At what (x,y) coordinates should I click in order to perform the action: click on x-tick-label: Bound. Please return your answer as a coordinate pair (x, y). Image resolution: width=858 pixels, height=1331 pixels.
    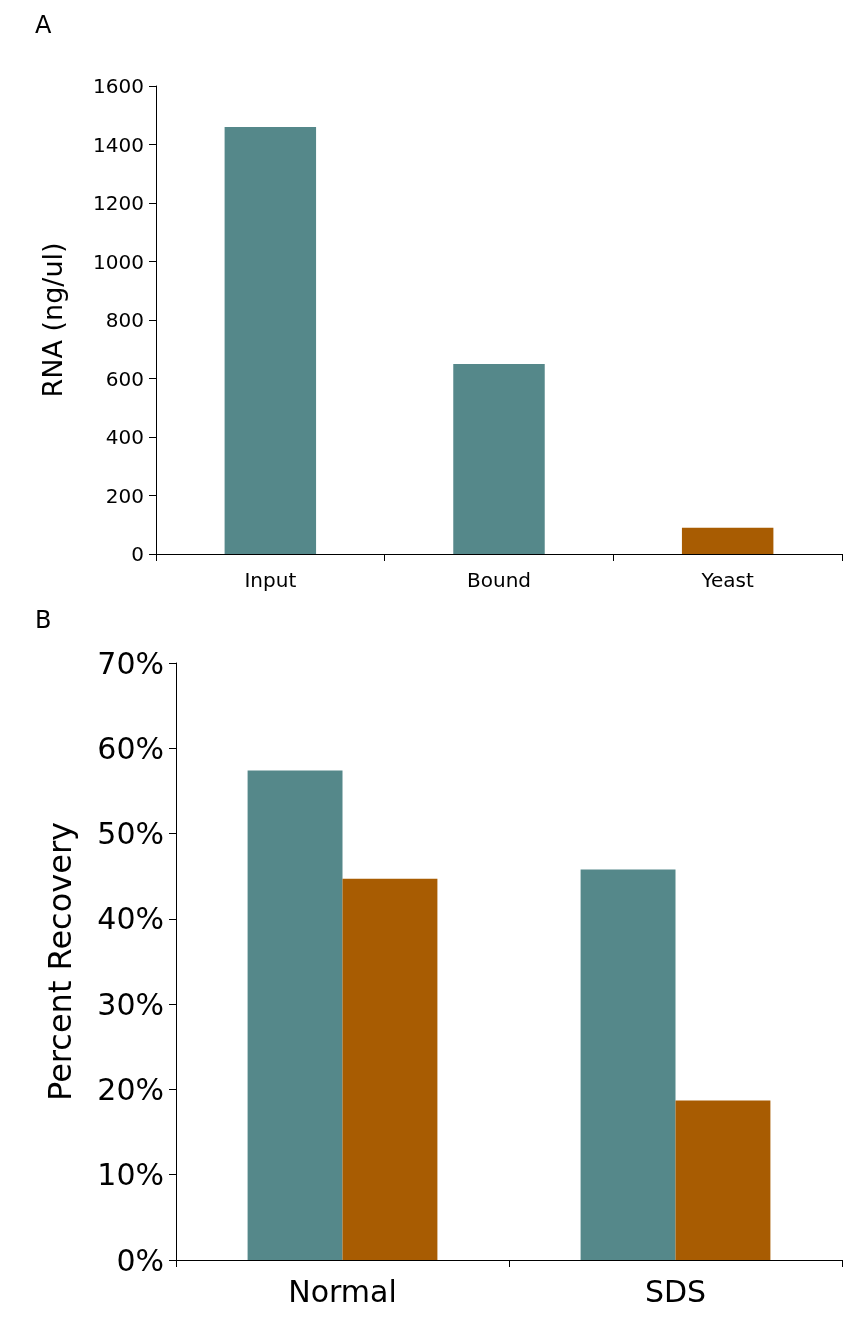
    Looking at the image, I should click on (499, 580).